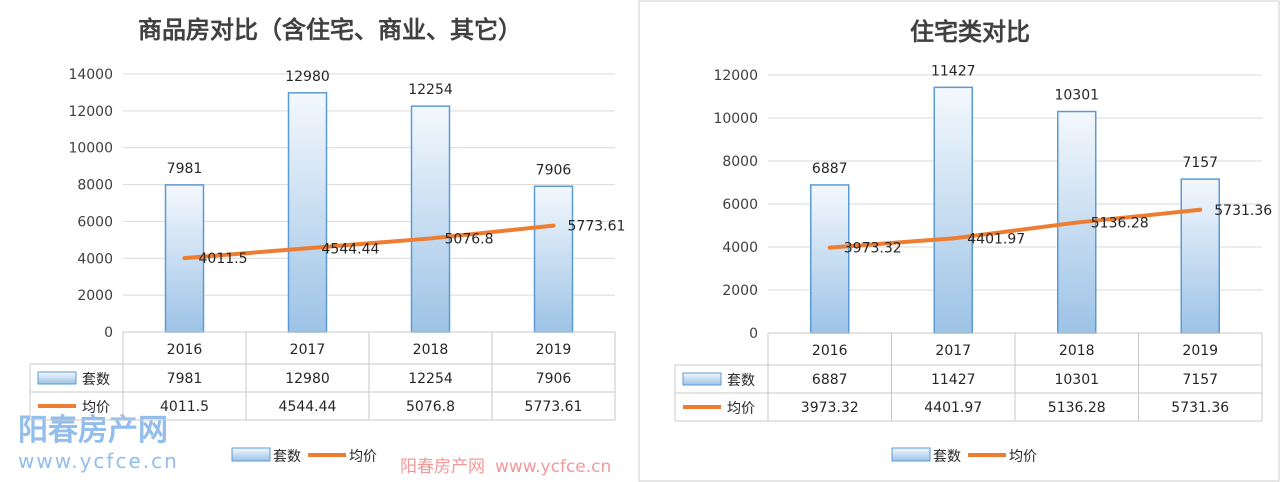 The width and height of the screenshot is (1280, 482). What do you see at coordinates (1200, 380) in the screenshot?
I see `table-cell-bar-value: 7157` at bounding box center [1200, 380].